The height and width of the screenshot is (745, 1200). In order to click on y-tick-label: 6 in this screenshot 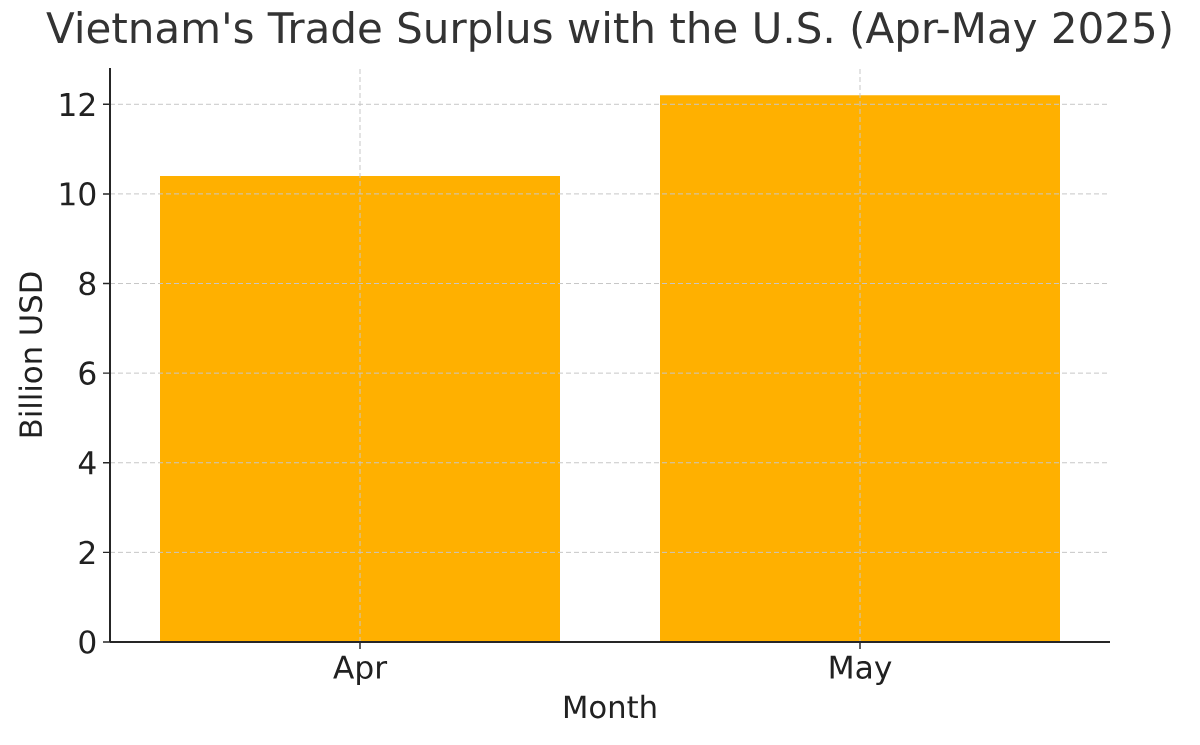, I will do `click(87, 373)`.